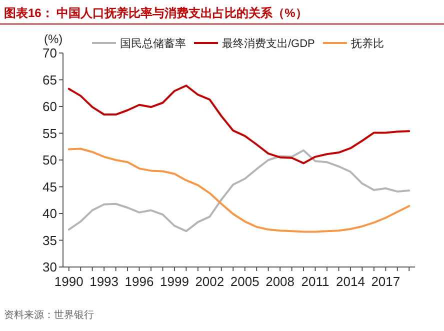 The image size is (444, 331). I want to click on x-tick-label: 2011, so click(315, 281).